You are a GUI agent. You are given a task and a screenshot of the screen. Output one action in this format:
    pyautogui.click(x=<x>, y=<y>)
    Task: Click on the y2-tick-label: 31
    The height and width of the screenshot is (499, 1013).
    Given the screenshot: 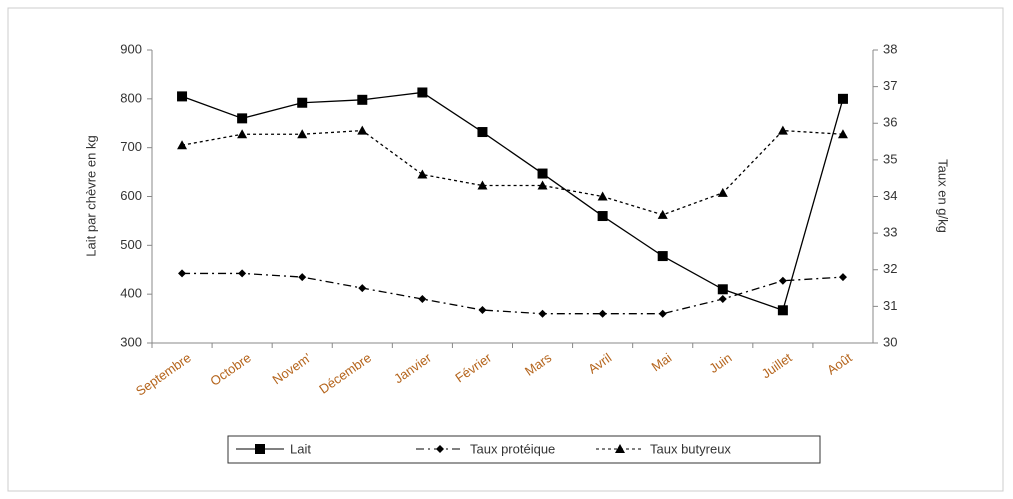 What is the action you would take?
    pyautogui.click(x=890, y=305)
    